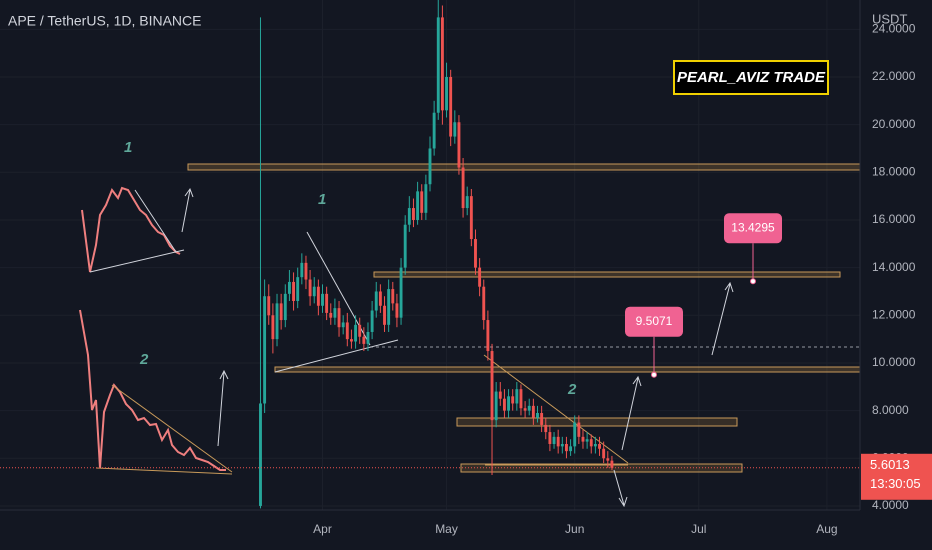  What do you see at coordinates (894, 171) in the screenshot?
I see `y-tick-label: 18.0000` at bounding box center [894, 171].